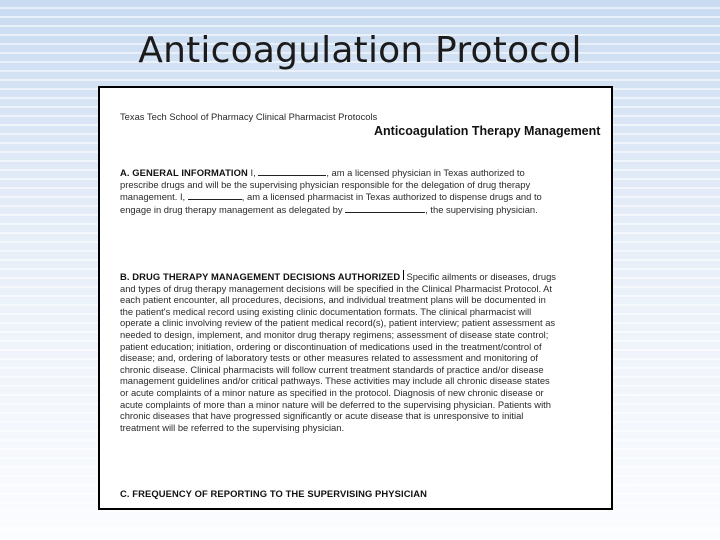 Image resolution: width=720 pixels, height=540 pixels. Describe the element at coordinates (562, 131) in the screenshot. I see `document-title-line2: Management` at that location.